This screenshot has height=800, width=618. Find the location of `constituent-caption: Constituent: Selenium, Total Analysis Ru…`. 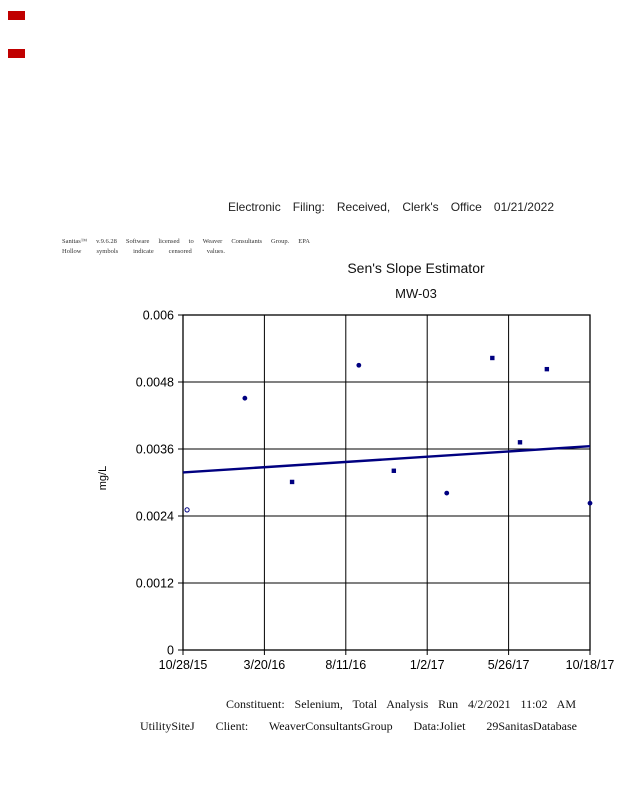

constituent-caption: Constituent: Selenium, Total Analysis Ru… is located at coordinates (401, 704).